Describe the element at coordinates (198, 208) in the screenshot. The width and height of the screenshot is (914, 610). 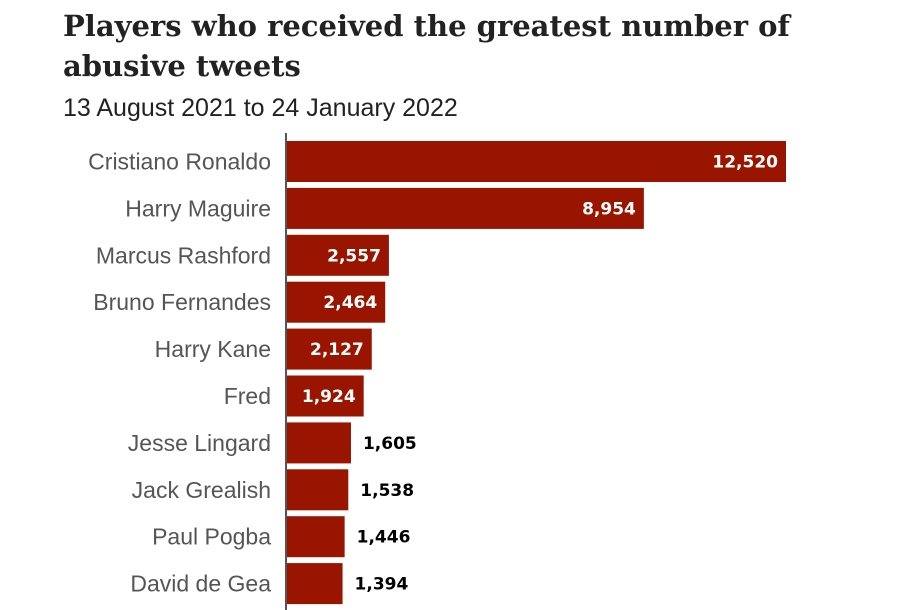
I see `category-label: Harry Maguire` at that location.